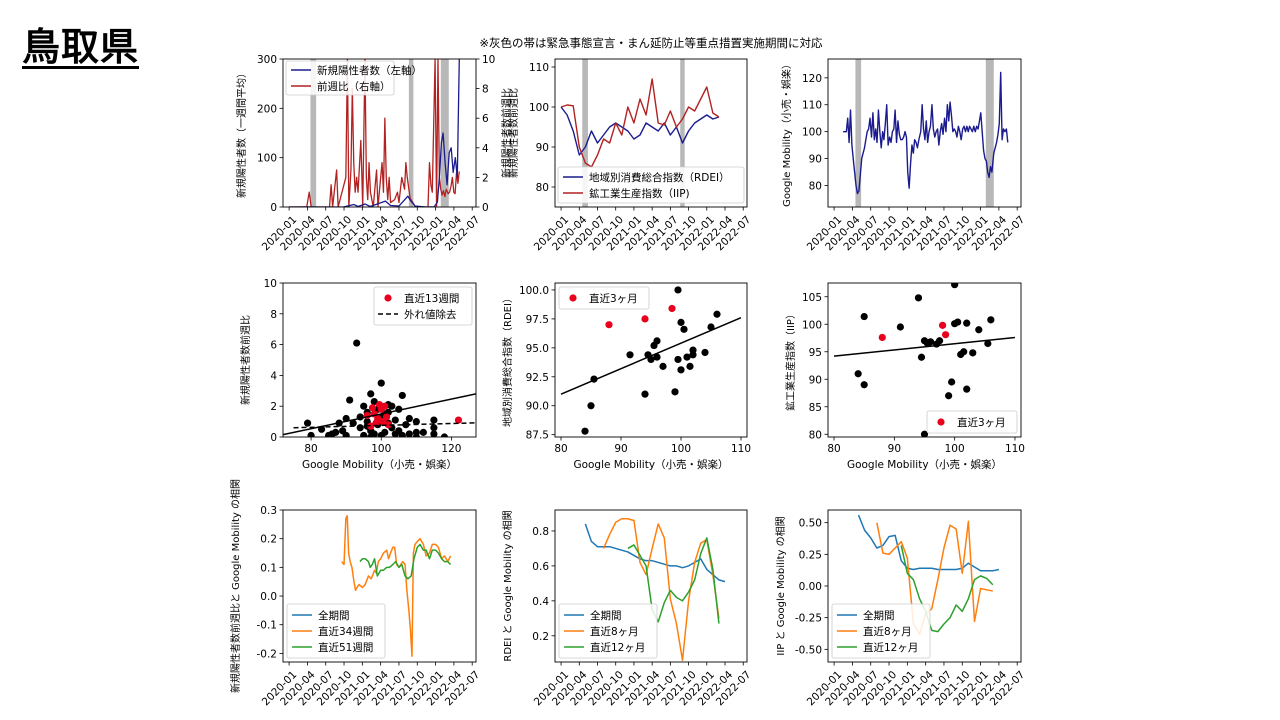  I want to click on chart-scatter-iip-legend, so click(972, 422).